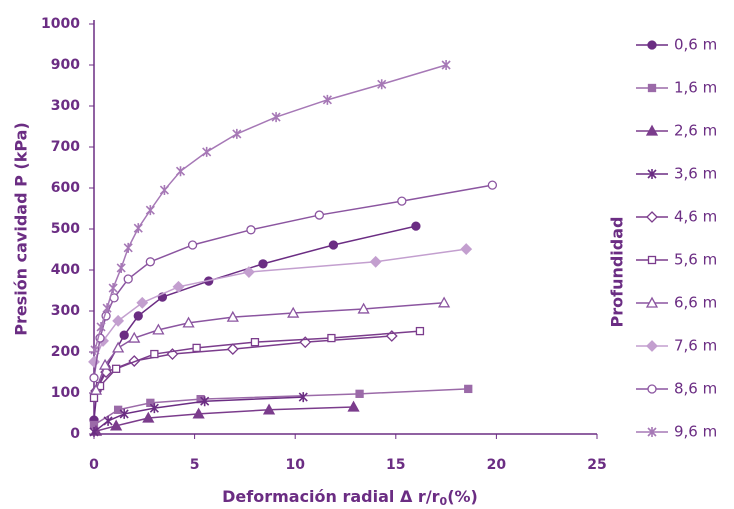 The image size is (734, 509). What do you see at coordinates (695, 88) in the screenshot?
I see `legend-label: 1,6 m` at bounding box center [695, 88].